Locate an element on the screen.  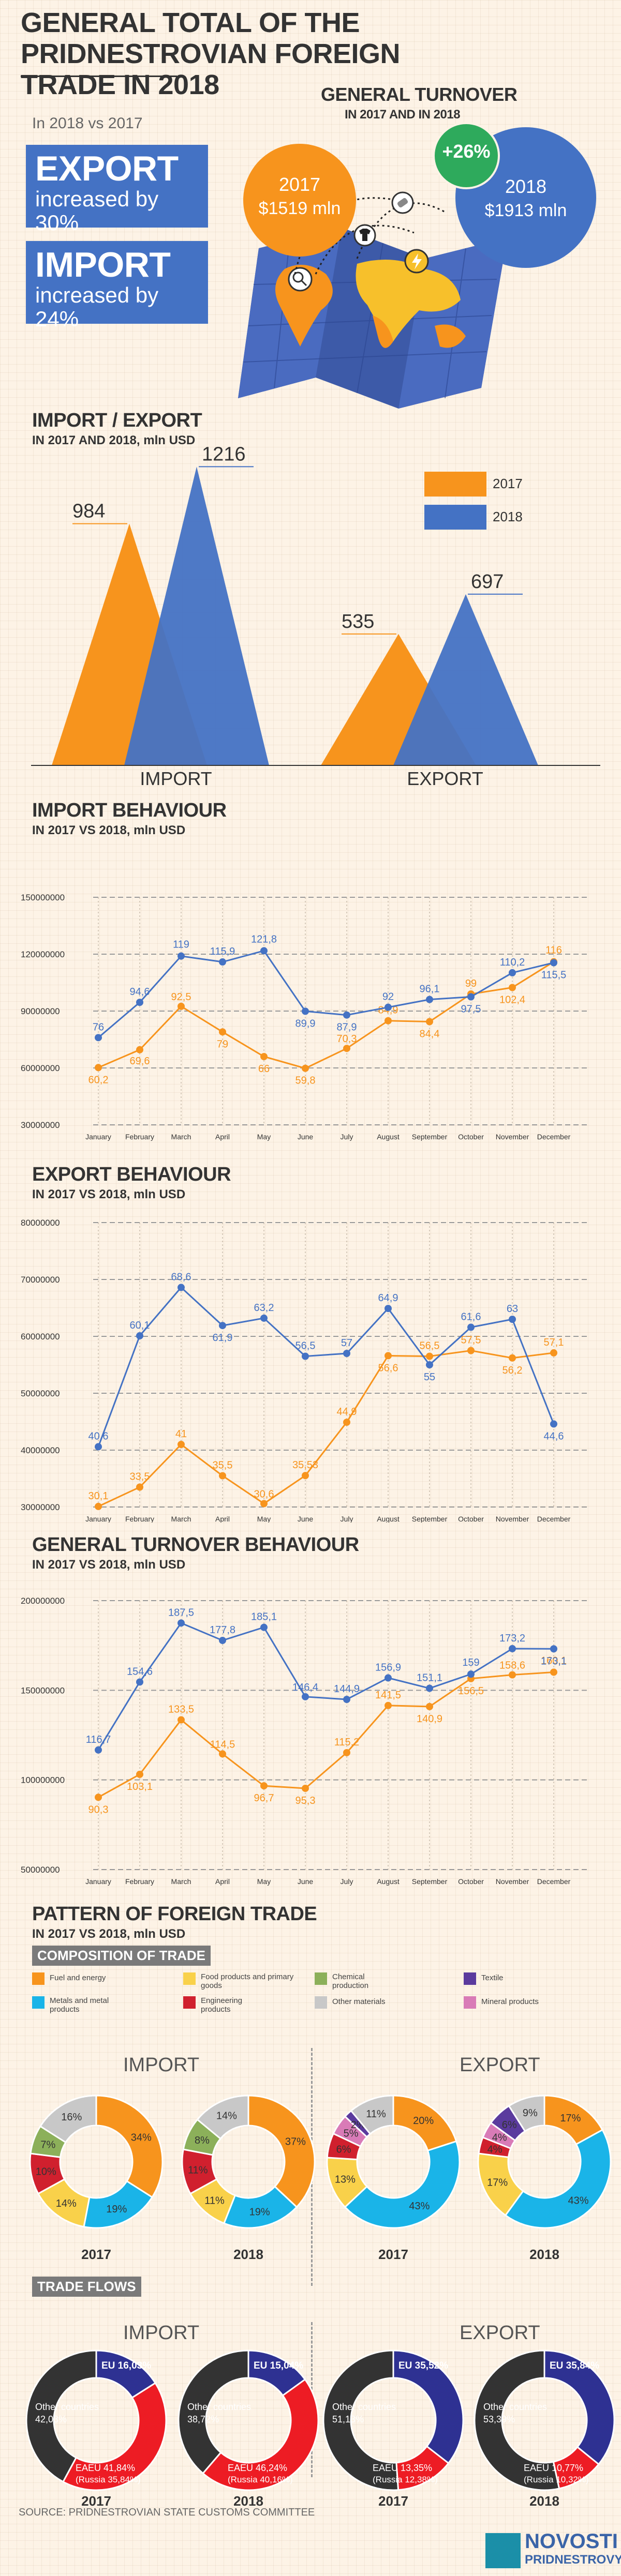
legend-2018-swatch is located at coordinates (455, 517).